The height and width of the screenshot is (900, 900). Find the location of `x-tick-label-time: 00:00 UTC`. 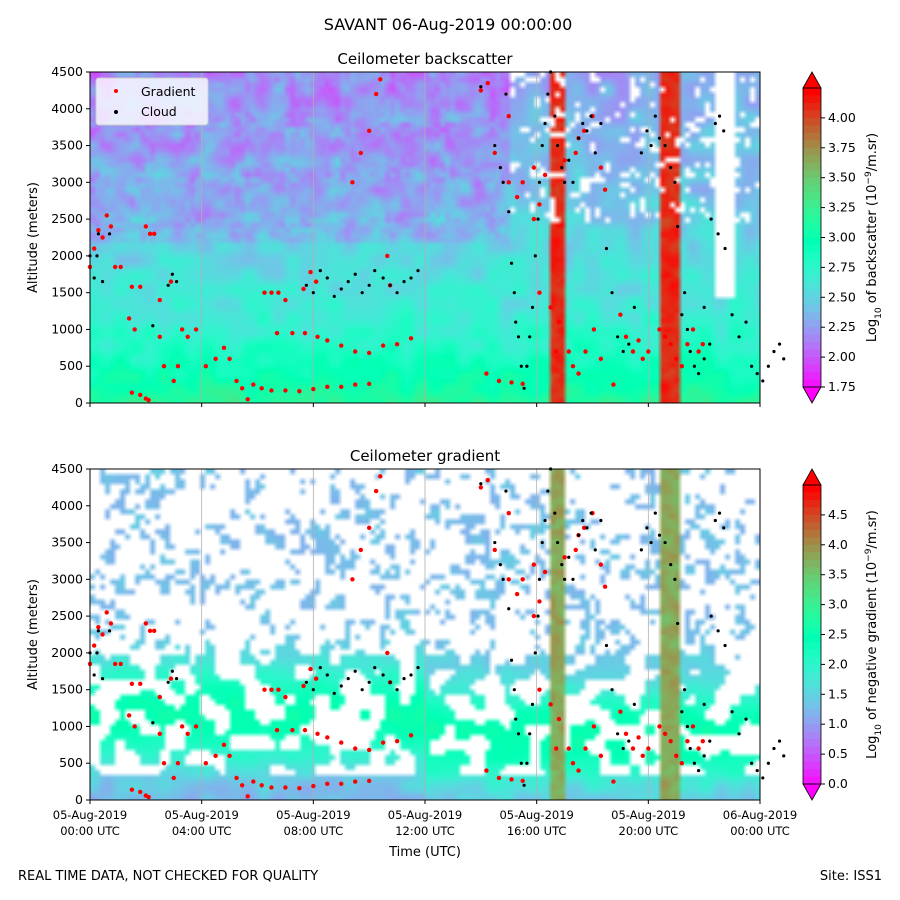

x-tick-label-time: 00:00 UTC is located at coordinates (760, 831).